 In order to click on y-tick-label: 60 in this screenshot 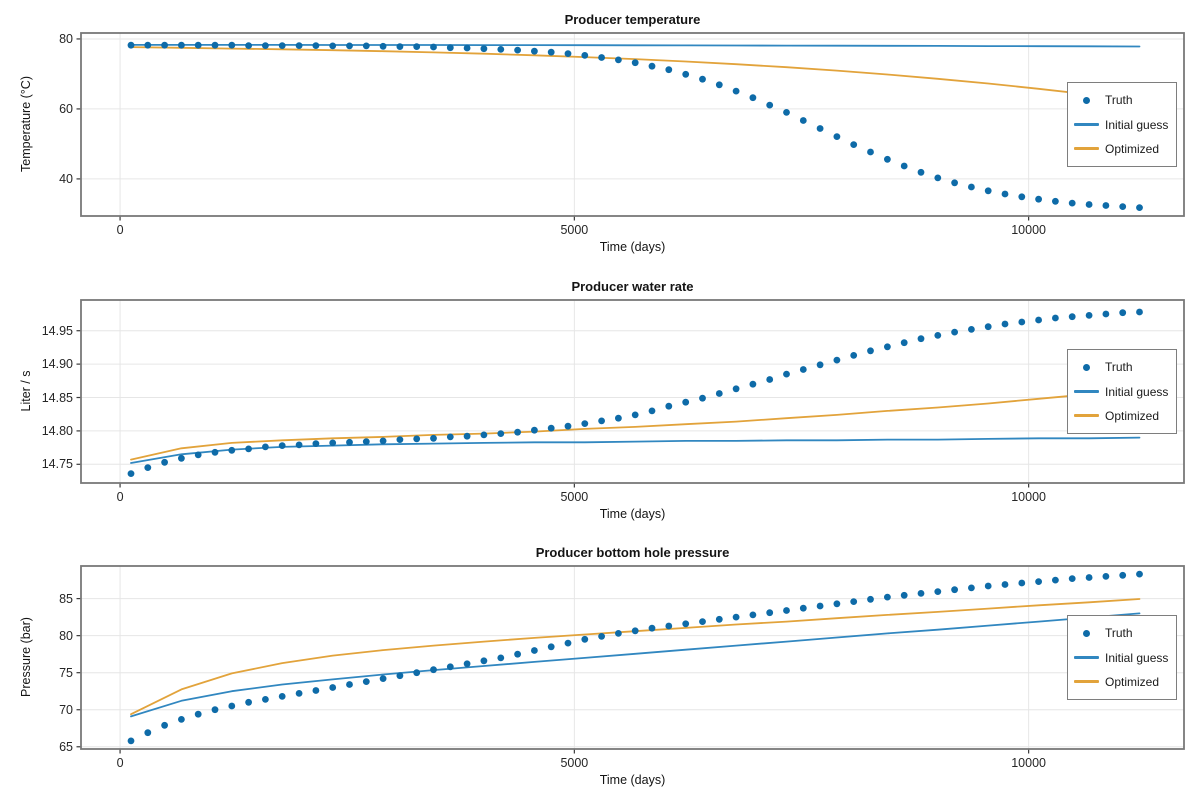, I will do `click(66, 108)`.